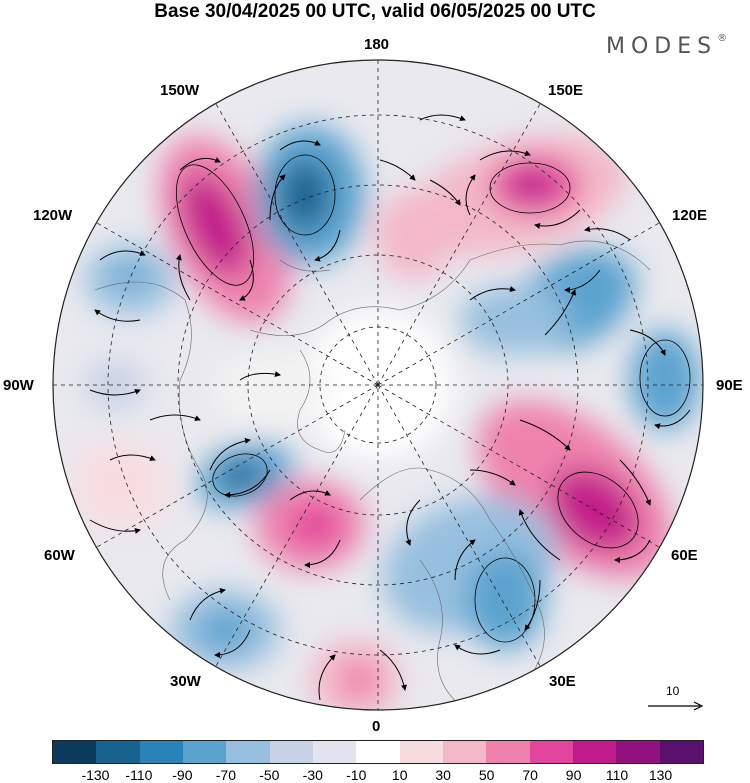  Describe the element at coordinates (662, 46) in the screenshot. I see `brand-text: MODES` at that location.